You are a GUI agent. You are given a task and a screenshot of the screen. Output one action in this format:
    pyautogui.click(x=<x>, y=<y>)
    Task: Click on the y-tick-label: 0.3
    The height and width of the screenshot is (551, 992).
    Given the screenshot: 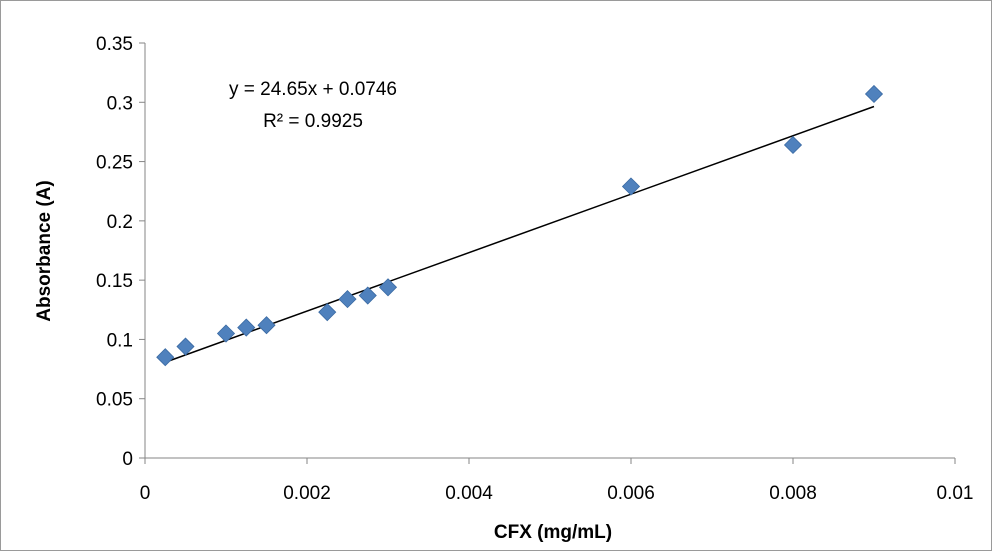 What is the action you would take?
    pyautogui.click(x=120, y=103)
    